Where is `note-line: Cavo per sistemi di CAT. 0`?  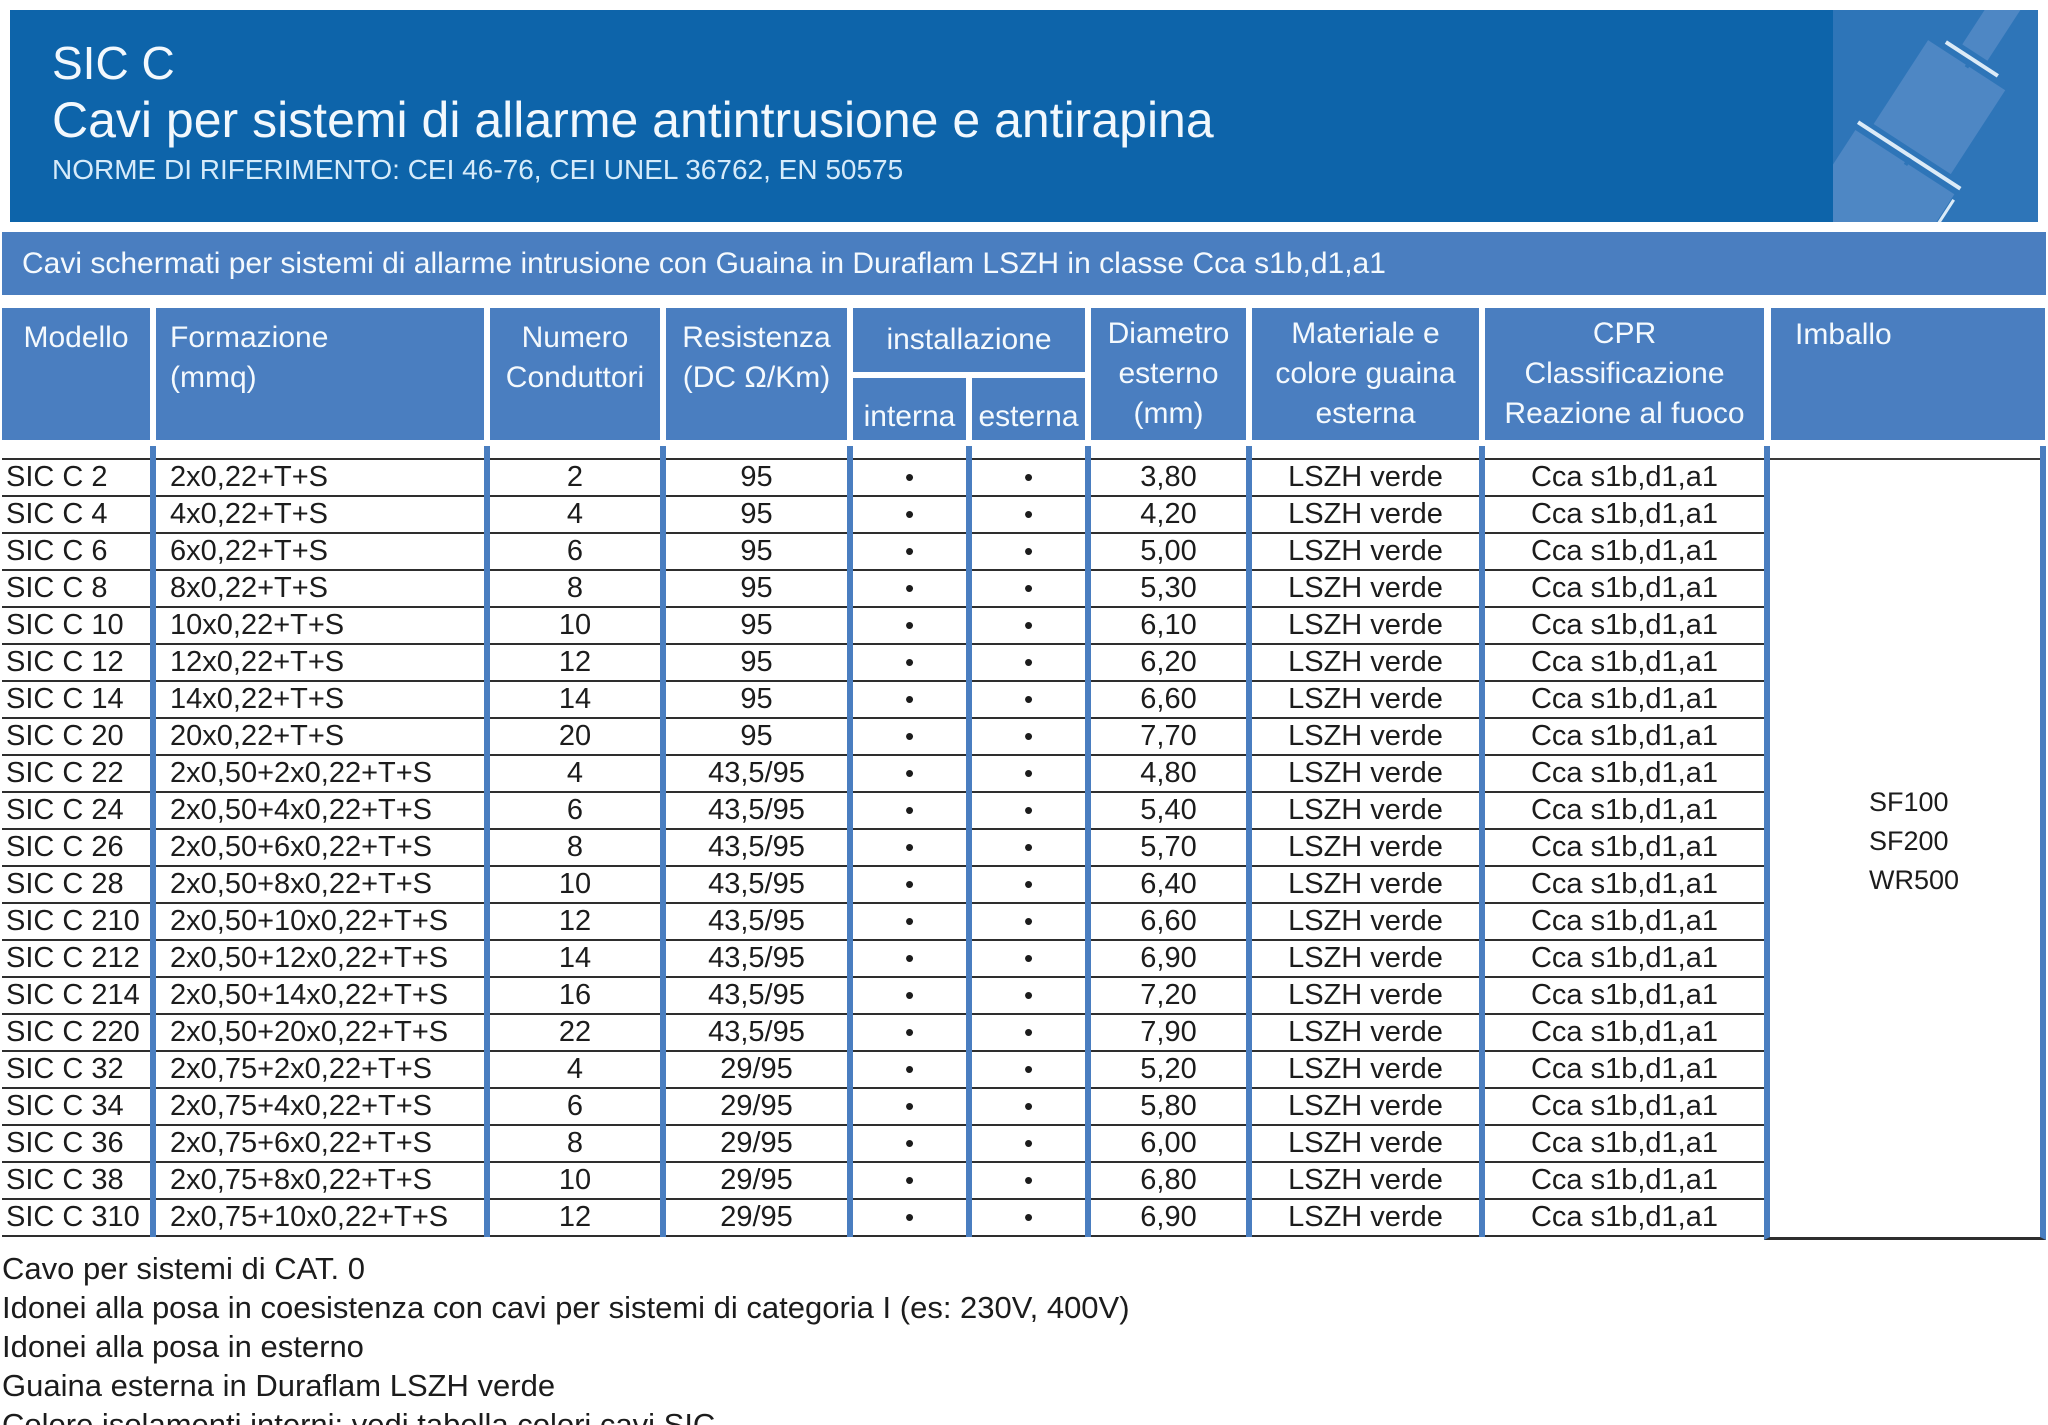
note-line: Cavo per sistemi di CAT. 0 is located at coordinates (183, 1268).